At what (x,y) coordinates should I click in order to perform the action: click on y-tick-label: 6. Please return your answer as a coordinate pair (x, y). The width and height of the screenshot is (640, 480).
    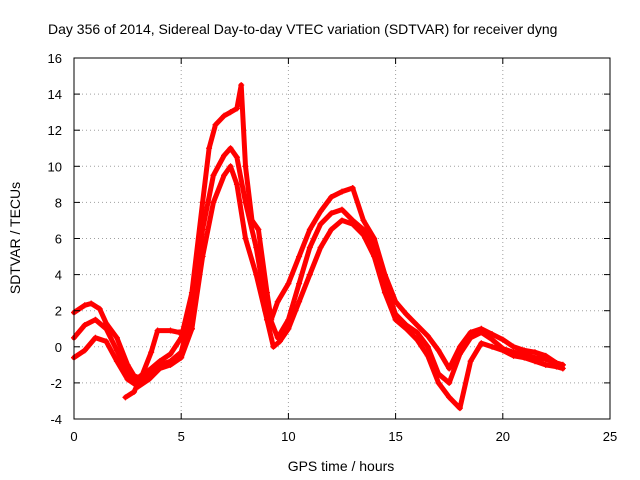
    Looking at the image, I should click on (58, 239).